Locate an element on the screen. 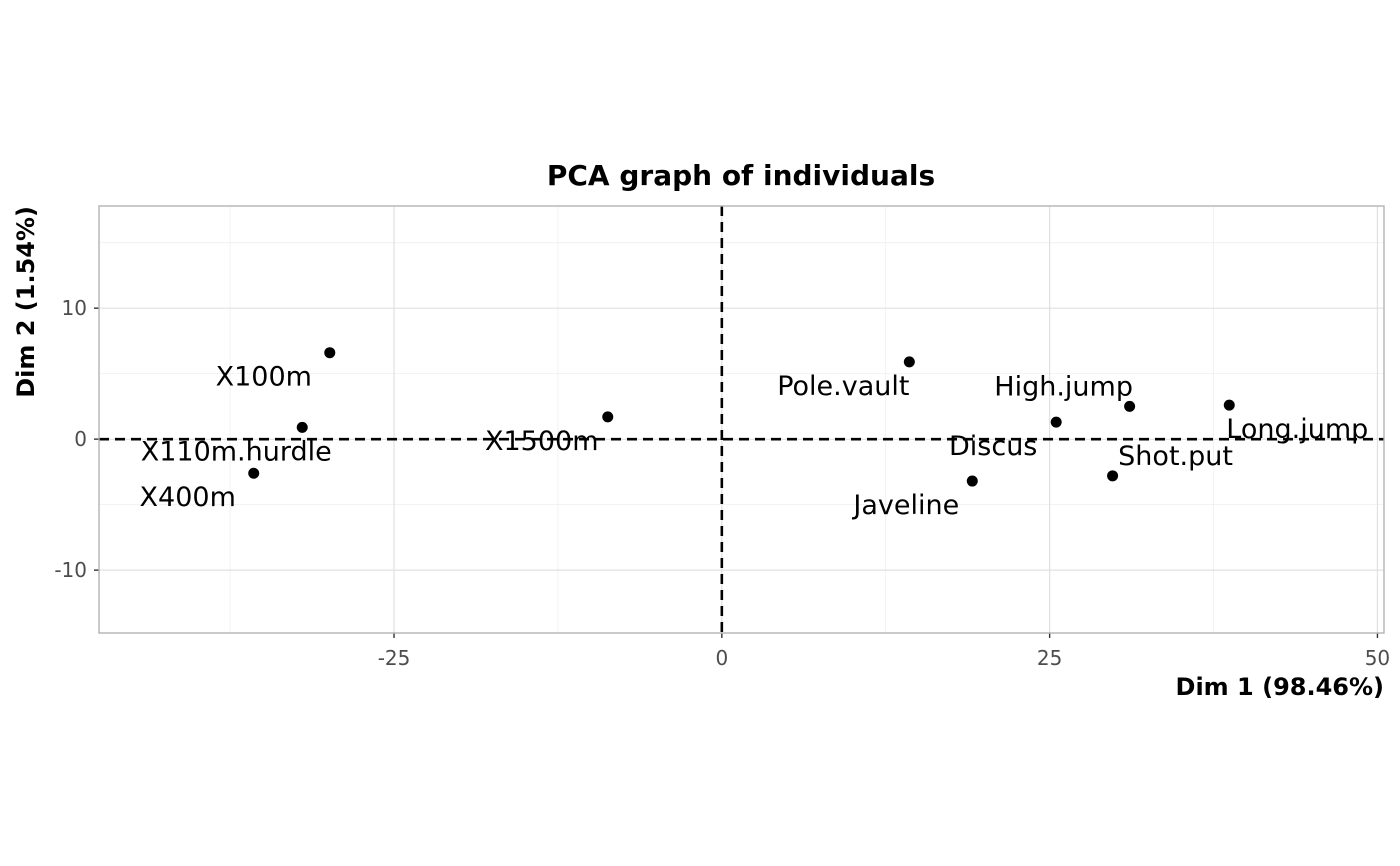 Image resolution: width=1400 pixels, height=866 pixels. point-x400m is located at coordinates (254, 473).